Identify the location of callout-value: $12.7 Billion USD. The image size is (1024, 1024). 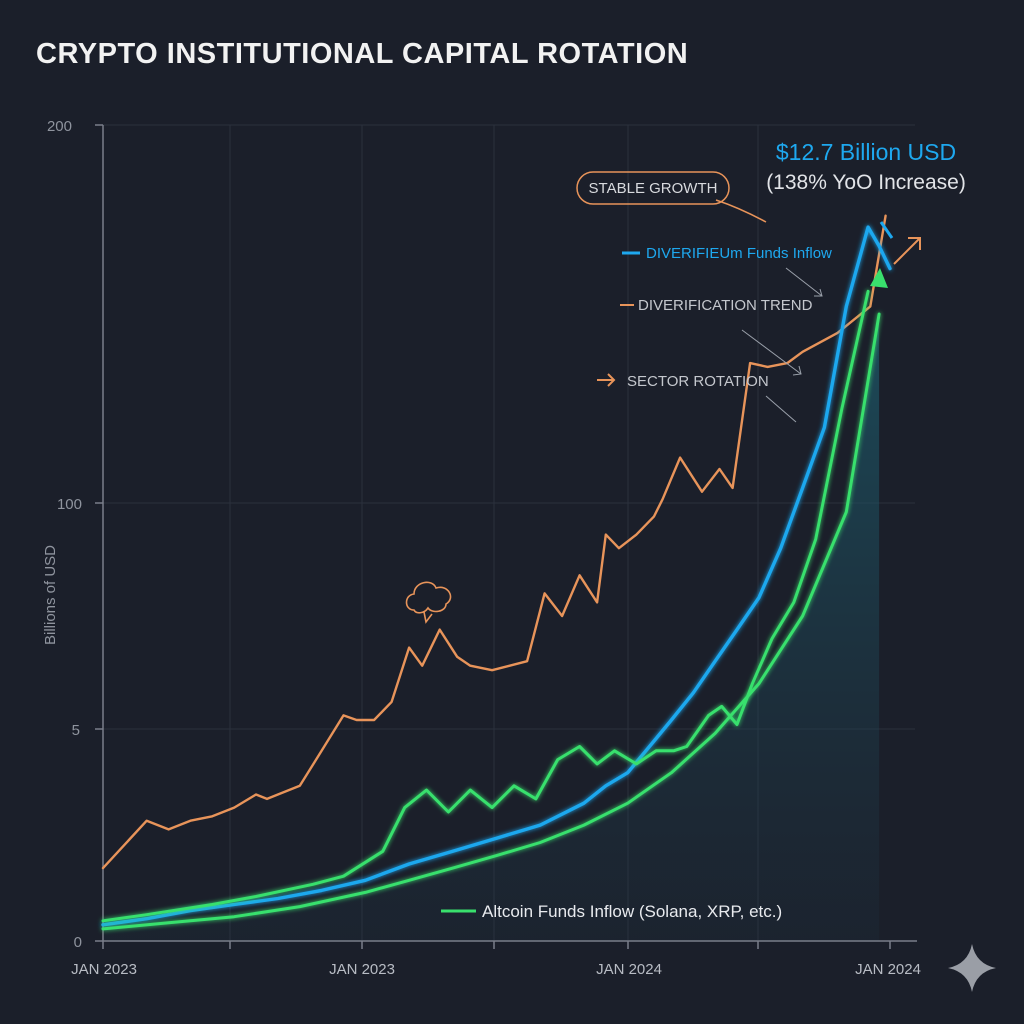
(866, 152).